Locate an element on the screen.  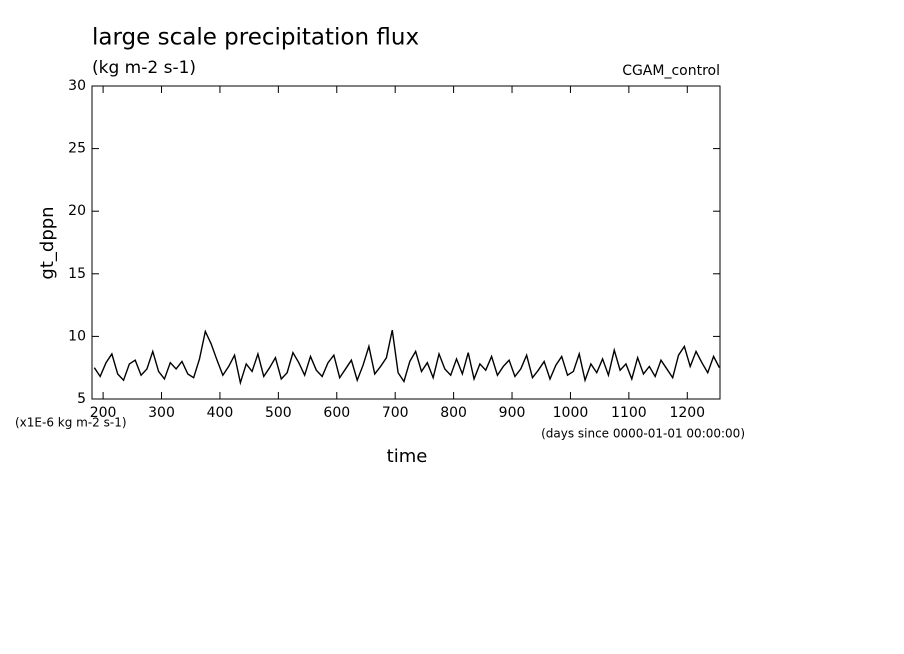
x-tick-label: 200 is located at coordinates (103, 413).